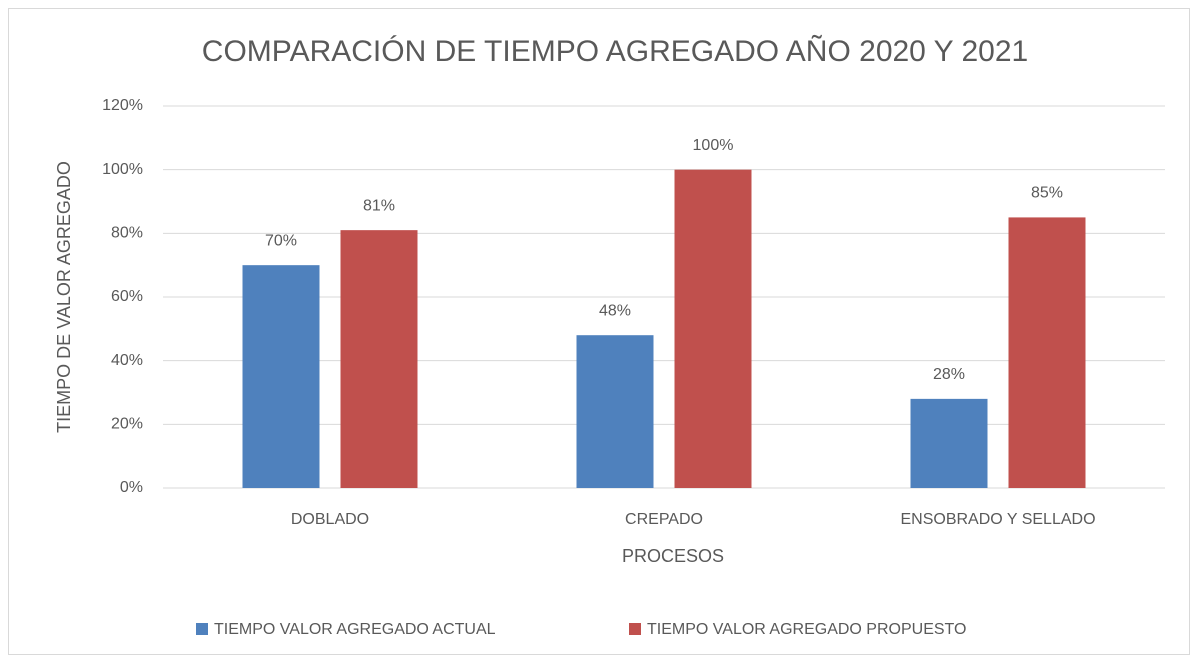  I want to click on x-axis-label: PROCESOS, so click(673, 556).